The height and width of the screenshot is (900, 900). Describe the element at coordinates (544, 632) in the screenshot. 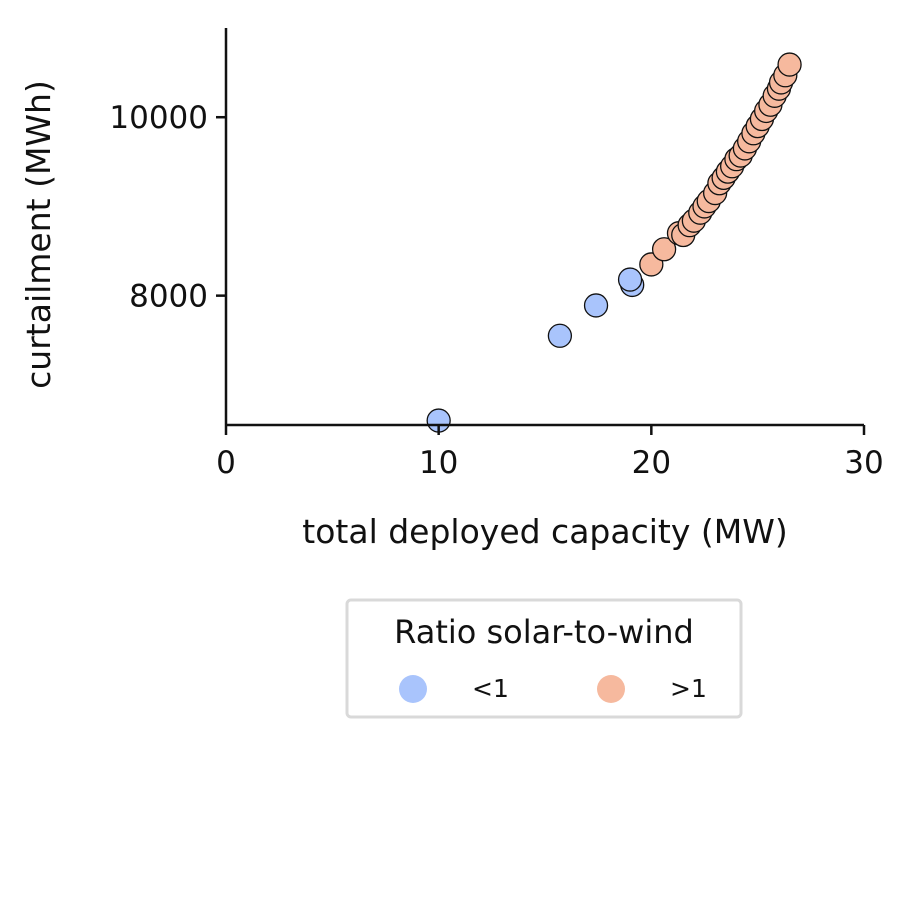

I see `legend-title: Ratio solar-to-wind` at that location.